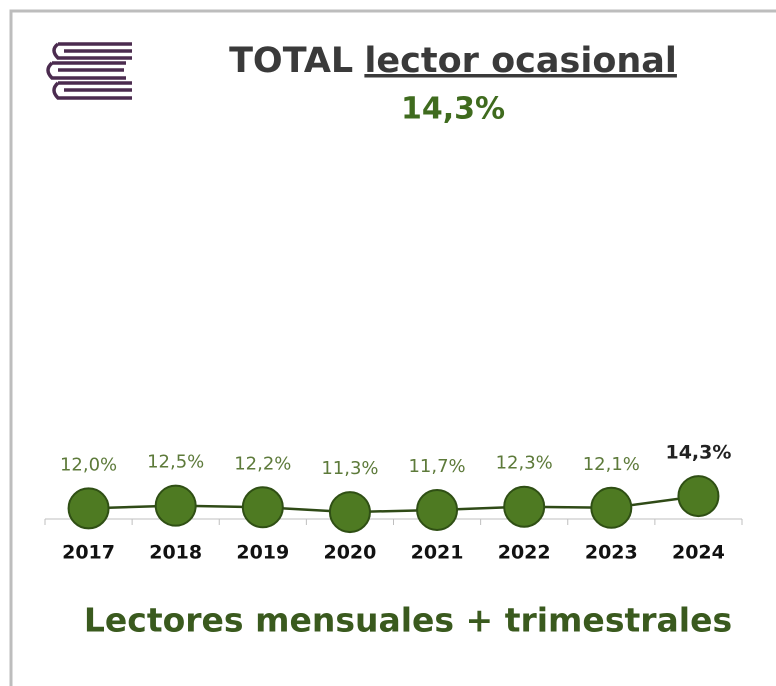 This screenshot has width=776, height=686. I want to click on x-tick-label: 2024, so click(698, 553).